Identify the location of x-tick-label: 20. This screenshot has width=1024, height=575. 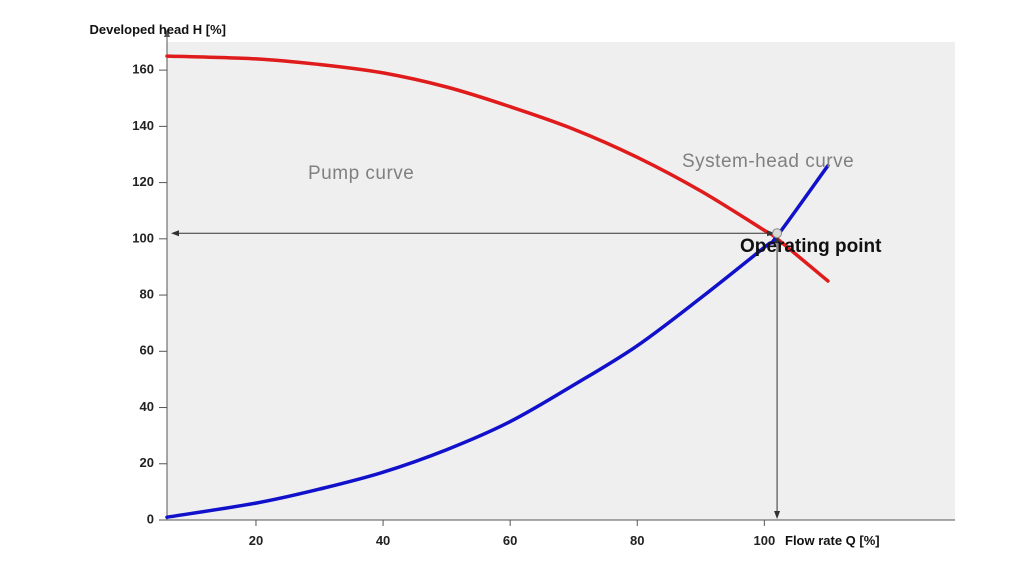
(256, 540).